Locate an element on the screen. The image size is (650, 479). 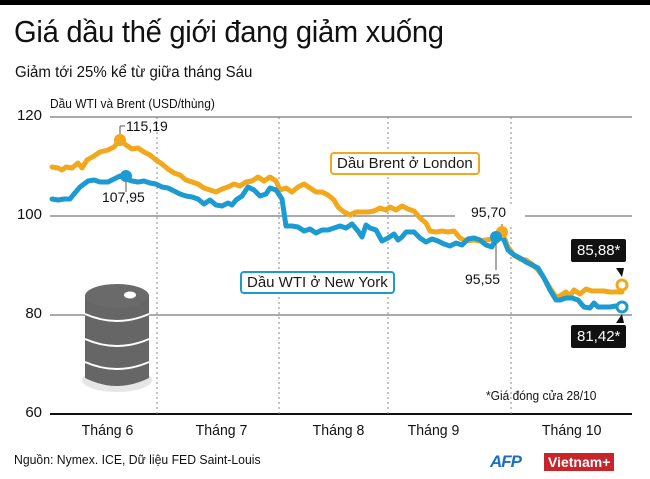
brent-sep-label: 95,70 is located at coordinates (489, 212).